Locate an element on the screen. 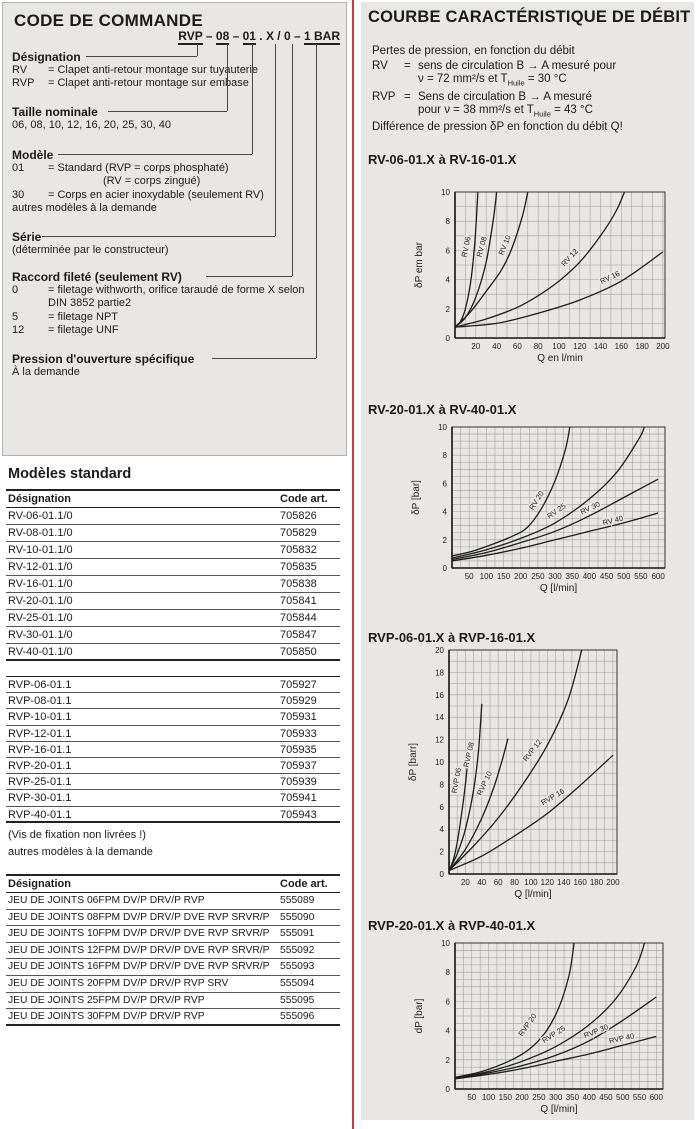 This screenshot has width=700, height=1129. chart-block-title: RV-06-01.X à RV-16-01.X is located at coordinates (442, 159).